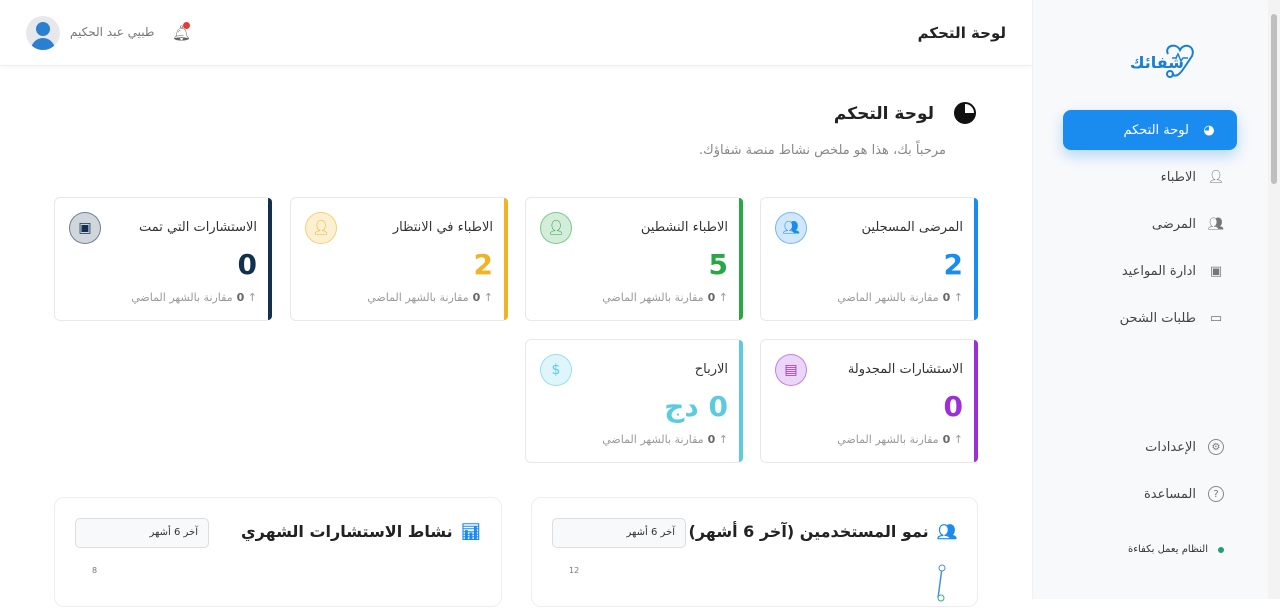 The height and width of the screenshot is (608, 1280). I want to click on card-title: الاطباء في الانتظار, so click(442, 227).